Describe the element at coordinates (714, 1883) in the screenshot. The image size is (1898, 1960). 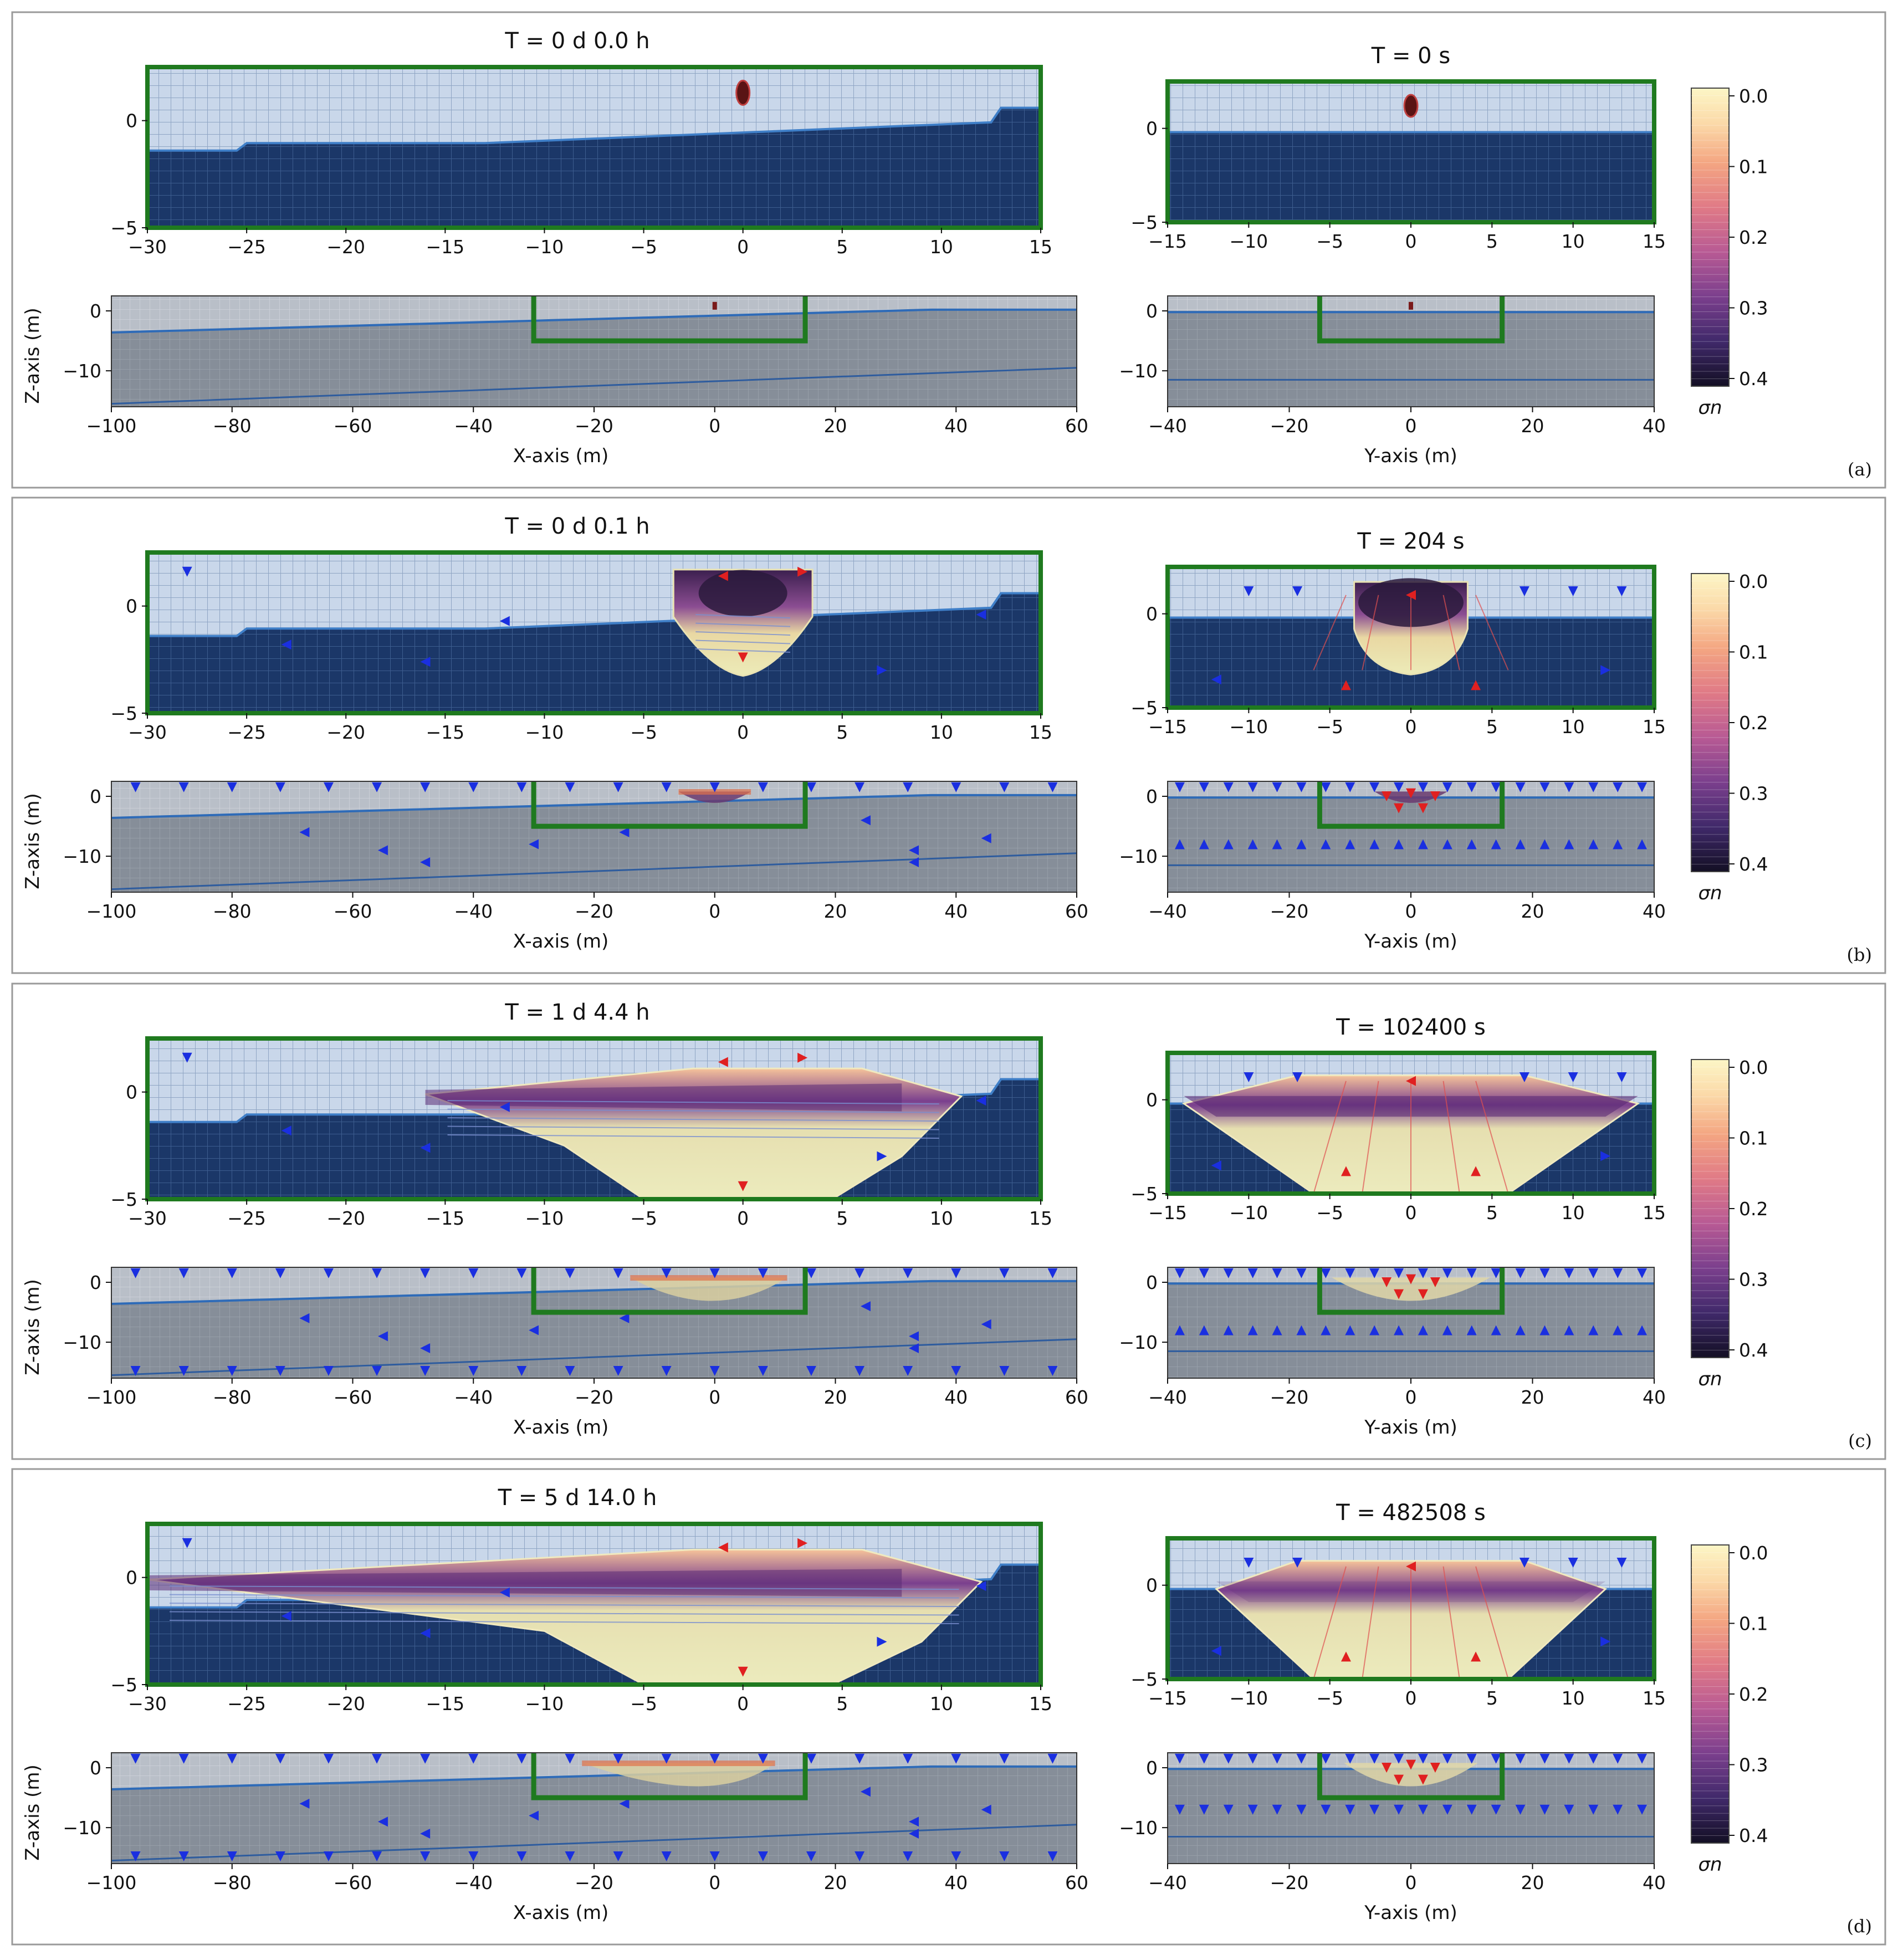
I see `bl-xtick-label: 0` at that location.